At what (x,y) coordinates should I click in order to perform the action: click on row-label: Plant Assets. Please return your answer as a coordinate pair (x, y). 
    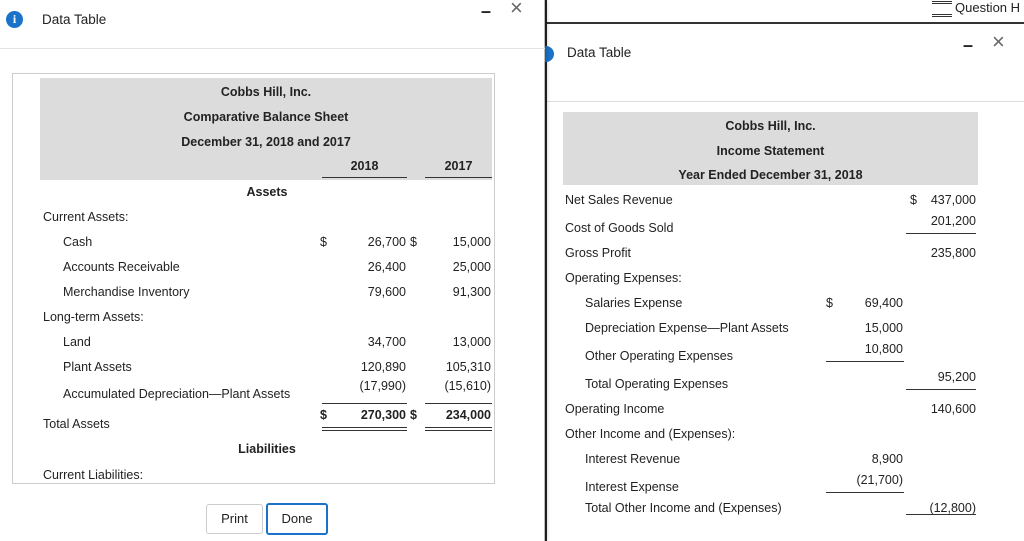
    Looking at the image, I should click on (97, 367).